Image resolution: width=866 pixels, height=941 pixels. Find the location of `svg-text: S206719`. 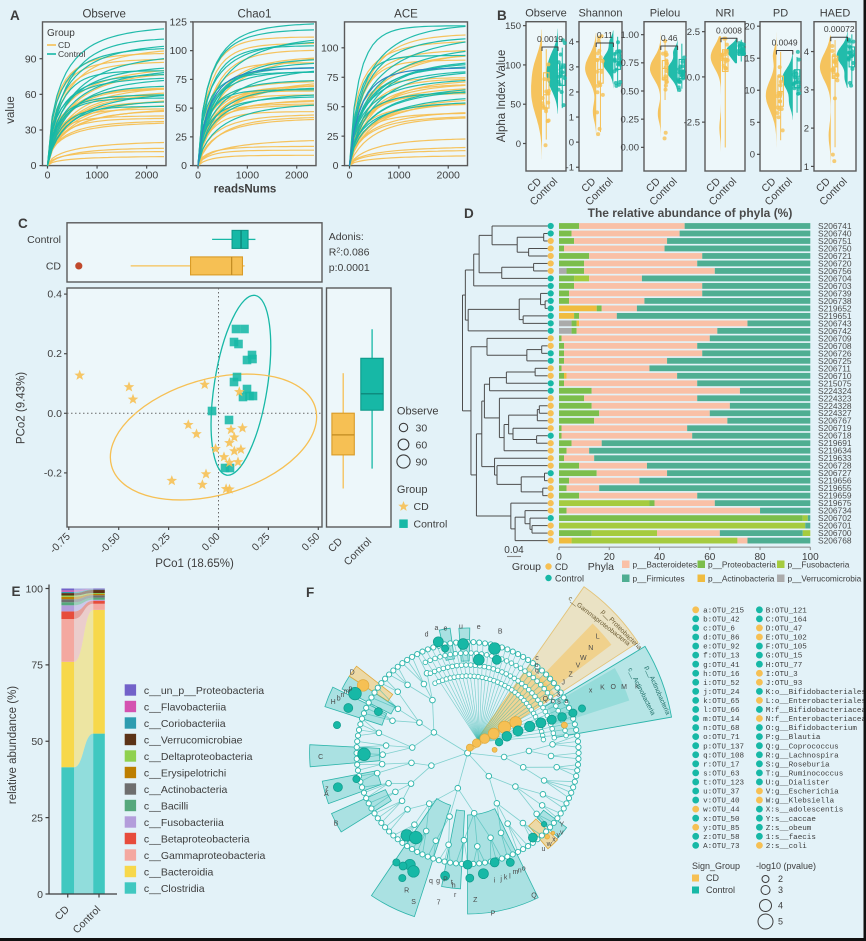

svg-text: S206719 is located at coordinates (835, 428).